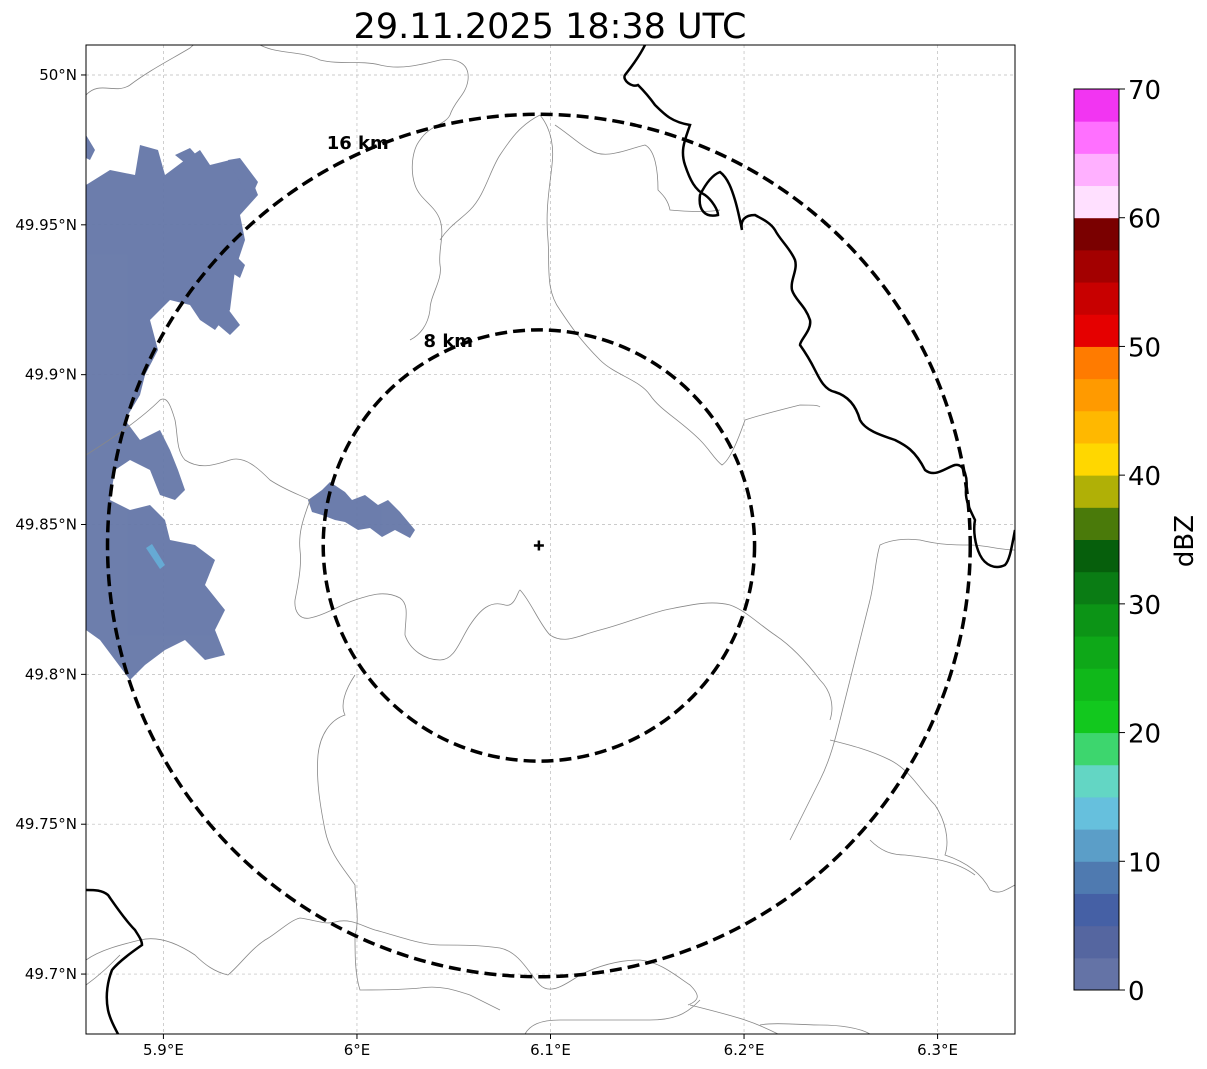  What do you see at coordinates (1144, 477) in the screenshot?
I see `colorbar-tick-label: 40` at bounding box center [1144, 477].